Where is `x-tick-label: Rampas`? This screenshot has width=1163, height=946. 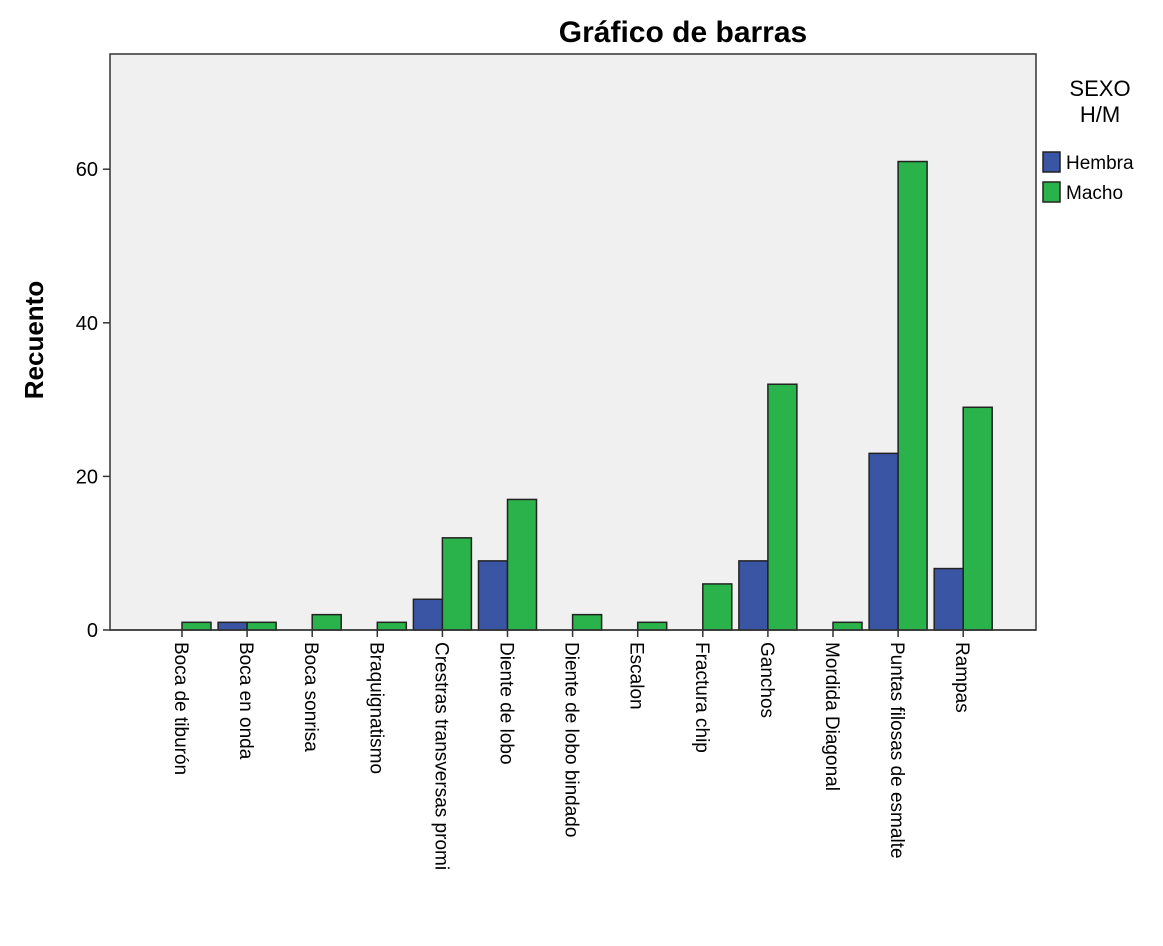
x-tick-label: Rampas is located at coordinates (961, 677).